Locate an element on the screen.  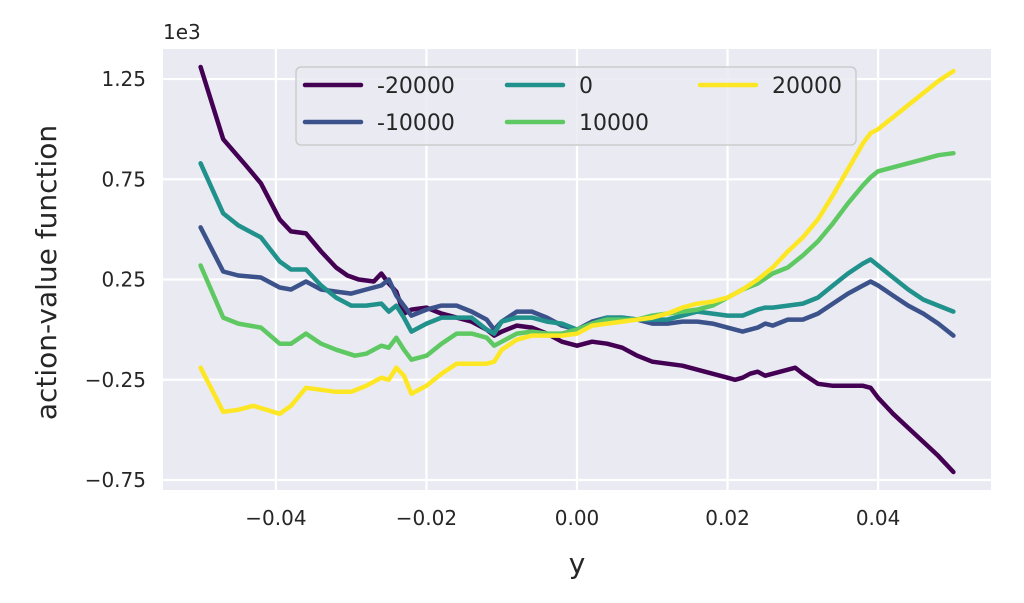
y-tick-label: 0.75 is located at coordinates (123, 179).